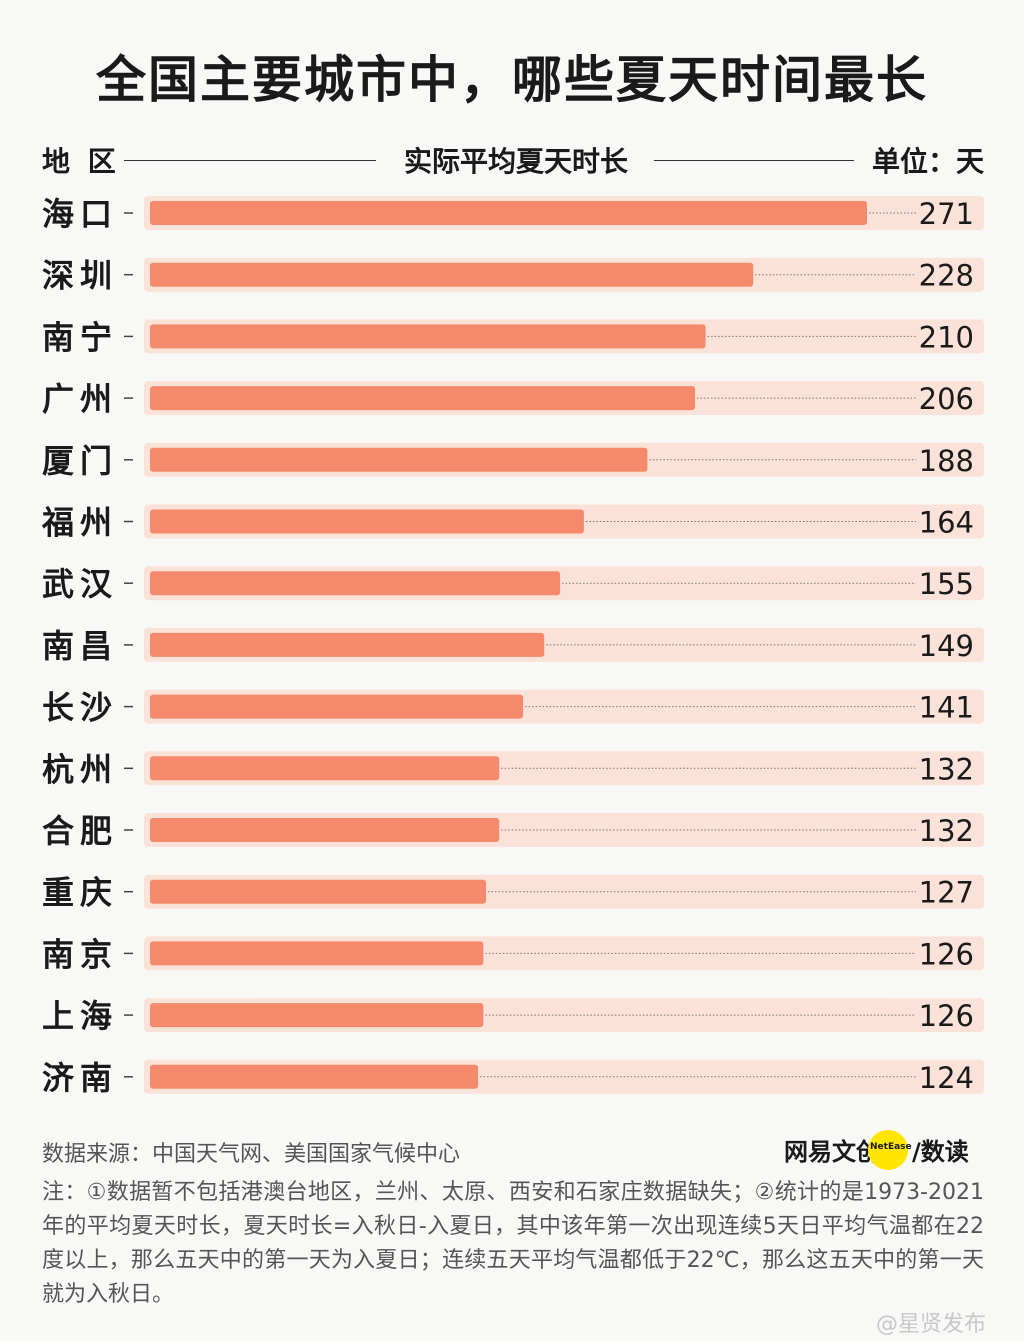  I want to click on category-label: 长沙, so click(80, 708).